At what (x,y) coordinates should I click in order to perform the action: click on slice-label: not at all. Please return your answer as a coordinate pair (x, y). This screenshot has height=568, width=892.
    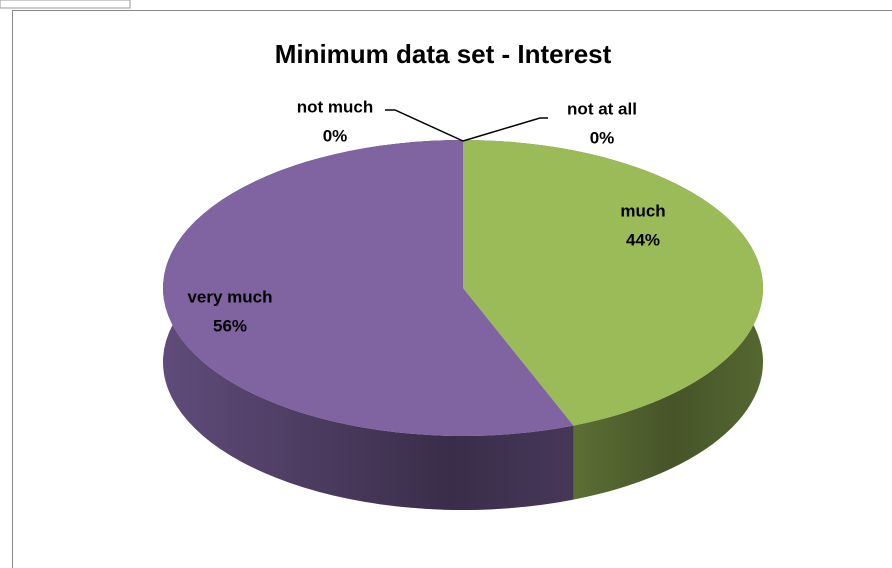
    Looking at the image, I should click on (602, 108).